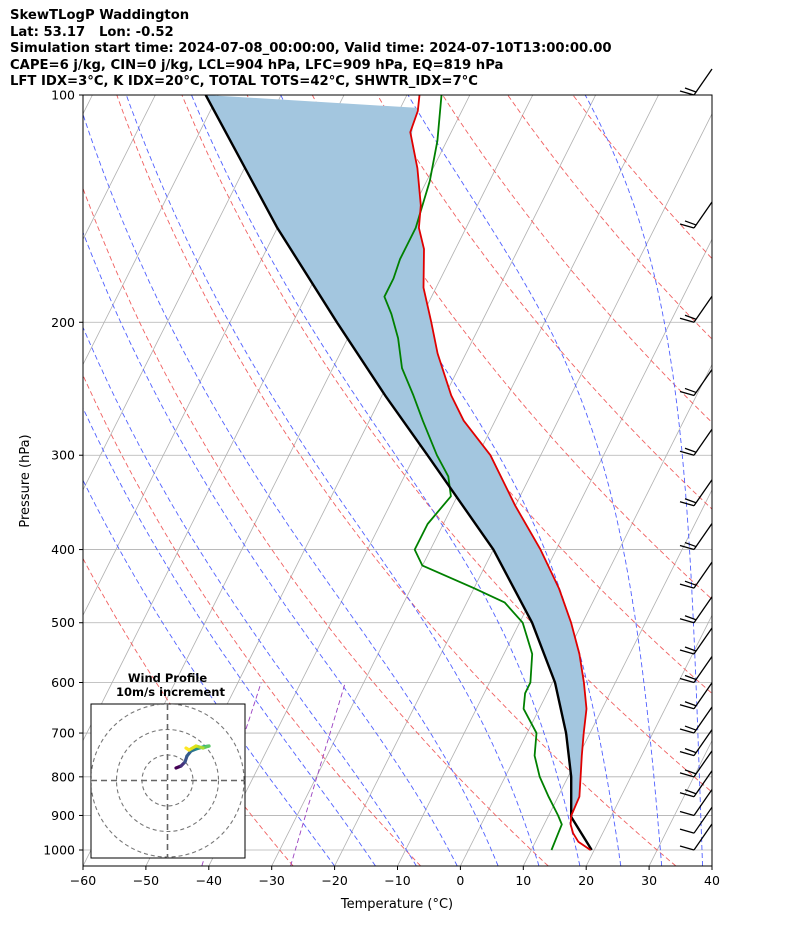 This screenshot has width=794, height=937. What do you see at coordinates (460, 880) in the screenshot?
I see `x-tick-label: 0` at bounding box center [460, 880].